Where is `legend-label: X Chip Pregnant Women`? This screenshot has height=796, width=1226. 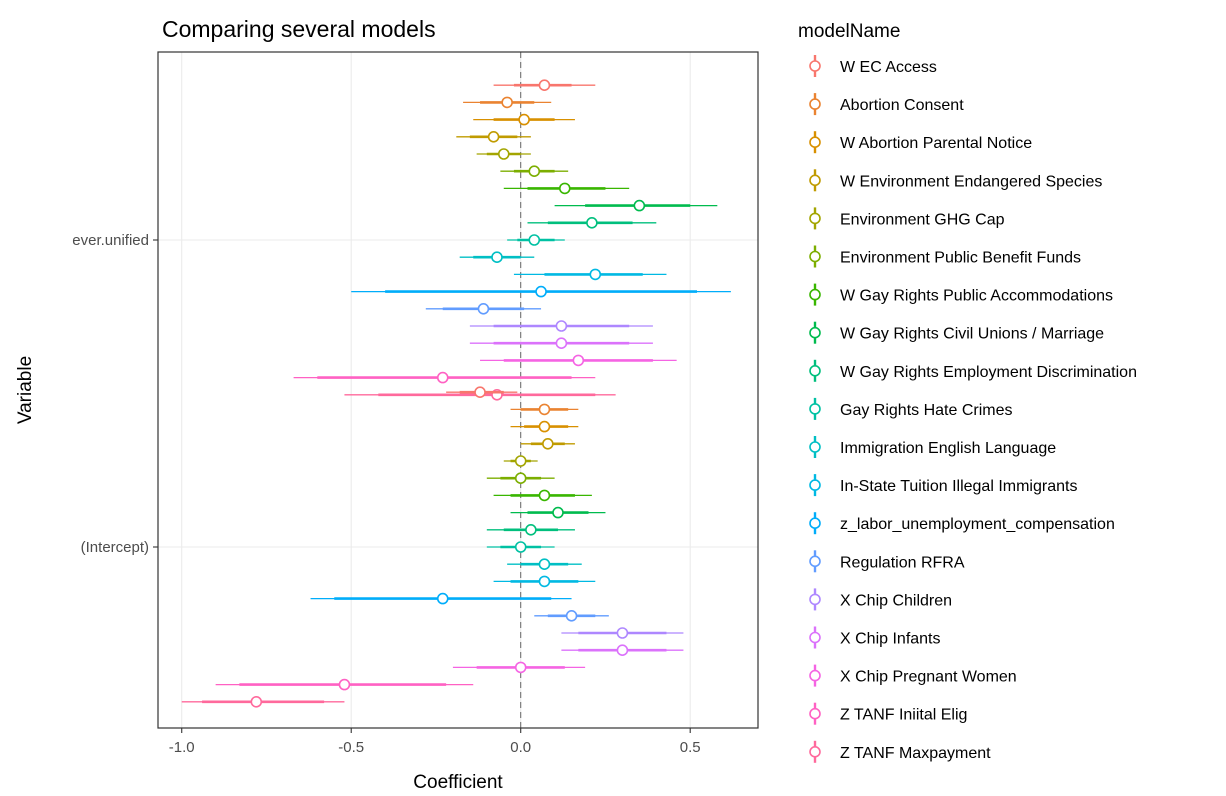 legend-label: X Chip Pregnant Women is located at coordinates (928, 677).